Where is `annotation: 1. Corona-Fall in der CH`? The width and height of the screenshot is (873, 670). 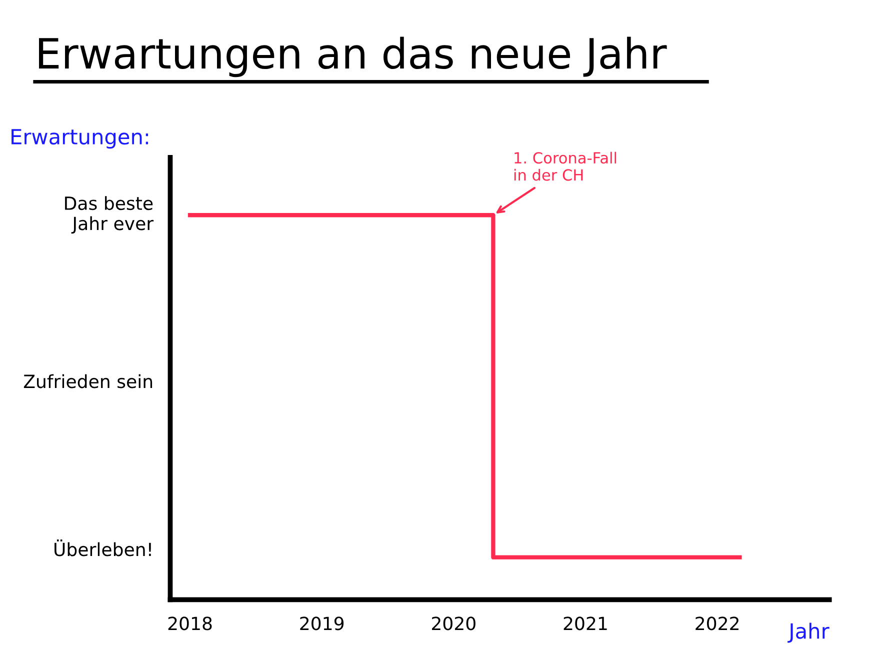 annotation: 1. Corona-Fall in der CH is located at coordinates (565, 166).